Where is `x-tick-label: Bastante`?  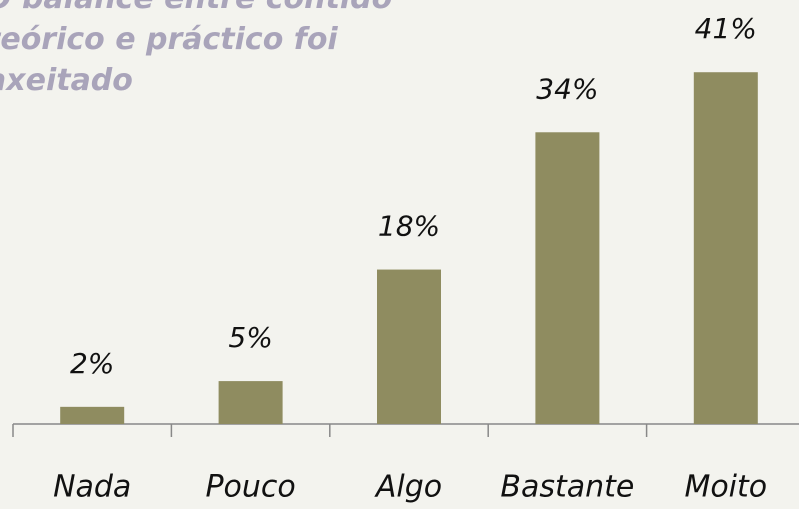
x-tick-label: Bastante is located at coordinates (567, 487).